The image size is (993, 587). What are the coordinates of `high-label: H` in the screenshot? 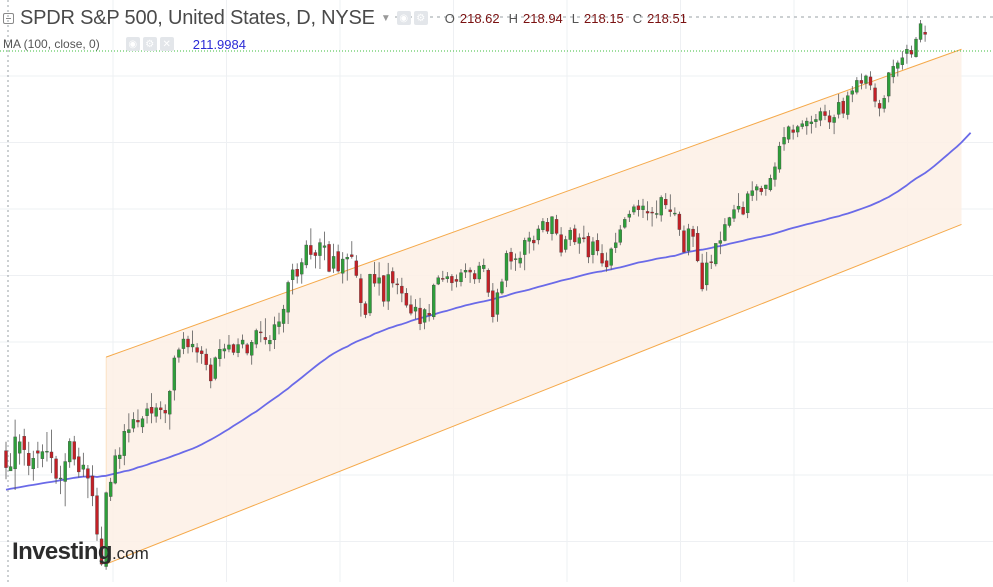 It's located at (513, 18).